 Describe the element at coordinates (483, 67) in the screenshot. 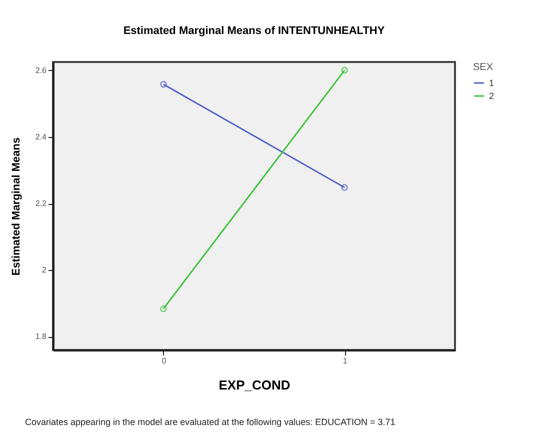

I see `legend-title: SEX` at that location.